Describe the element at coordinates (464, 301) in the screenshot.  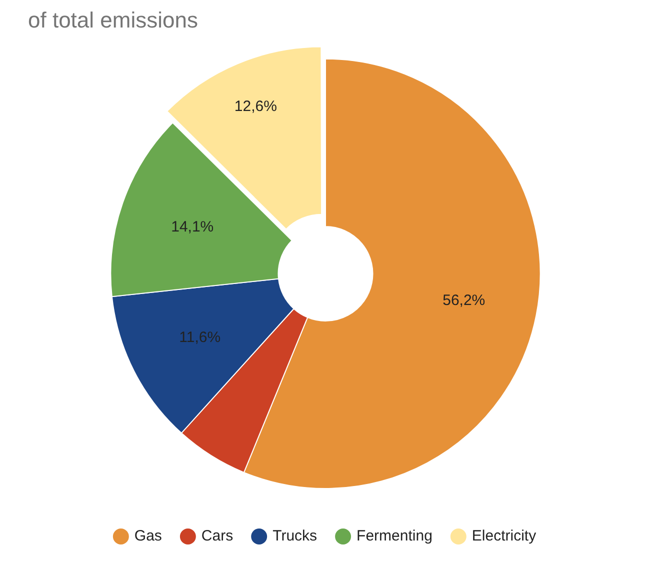
I see `data-label: 56,2%` at that location.